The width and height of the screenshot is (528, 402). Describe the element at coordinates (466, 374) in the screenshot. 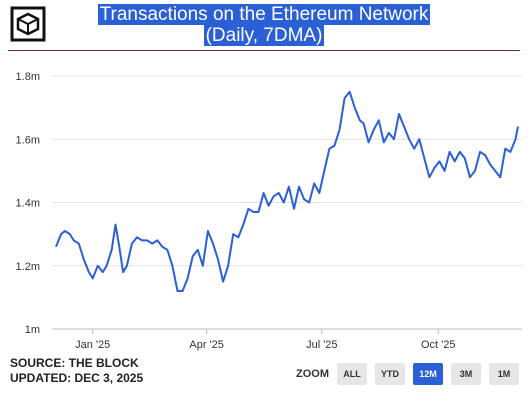

I see `zoom-3m-button: 3M` at that location.